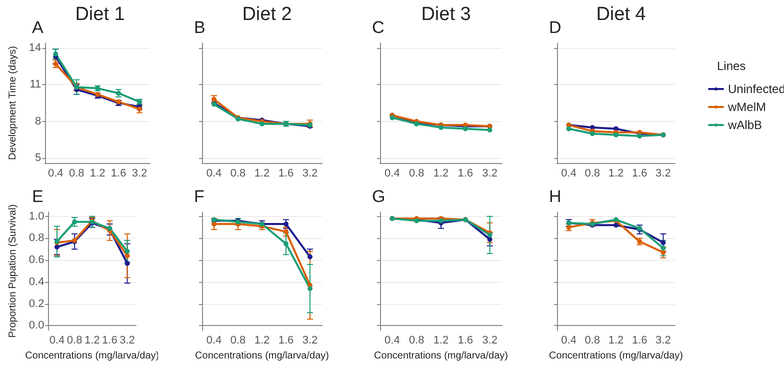 The image size is (784, 366). What do you see at coordinates (100, 14) in the screenshot?
I see `chart-title: Diet 1` at bounding box center [100, 14].